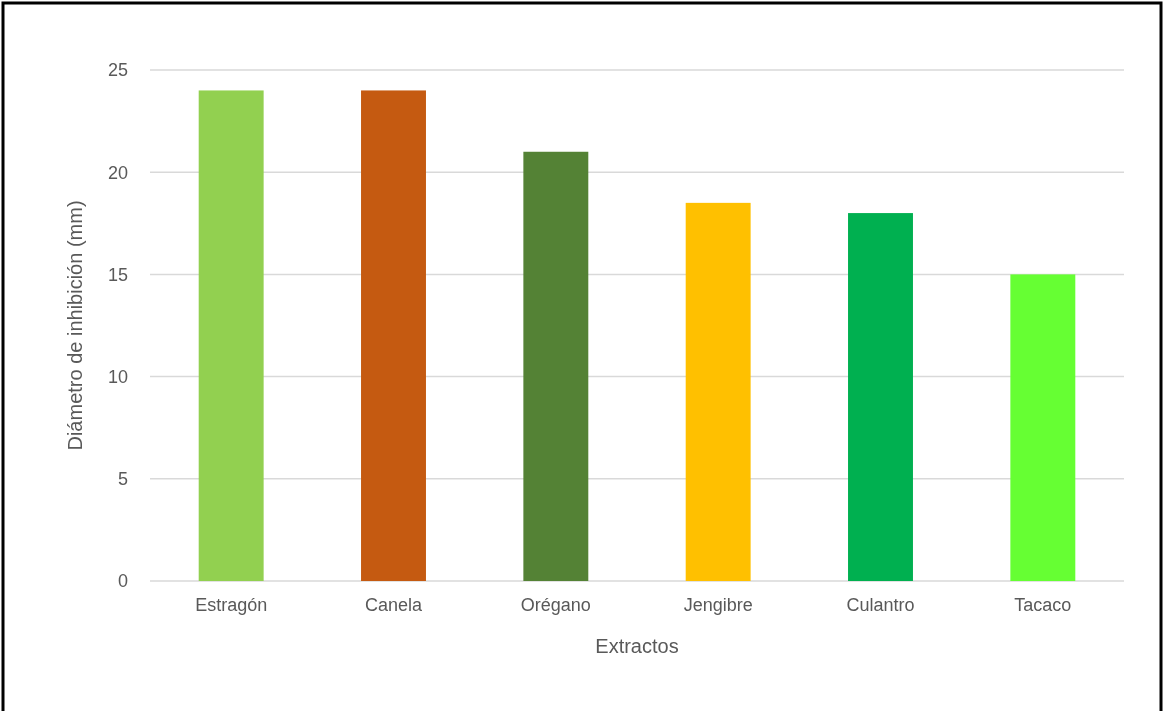 This screenshot has height=711, width=1164. I want to click on y-axis-title: Diámetro de inhibición (mm), so click(75, 325).